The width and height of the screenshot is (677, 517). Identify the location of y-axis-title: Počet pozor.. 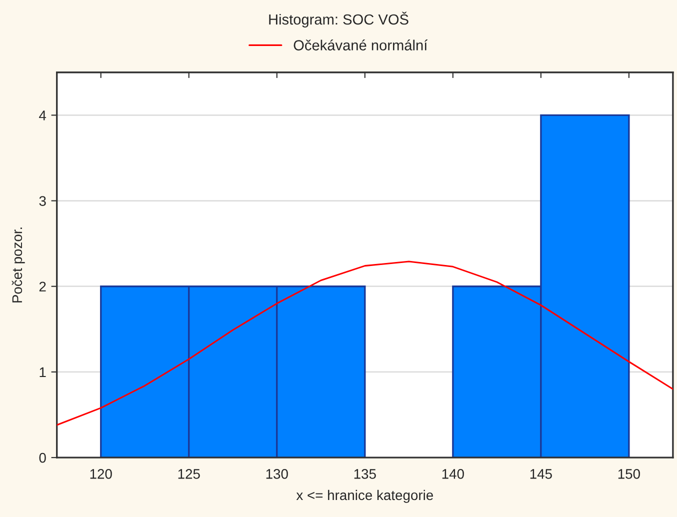
(18, 265).